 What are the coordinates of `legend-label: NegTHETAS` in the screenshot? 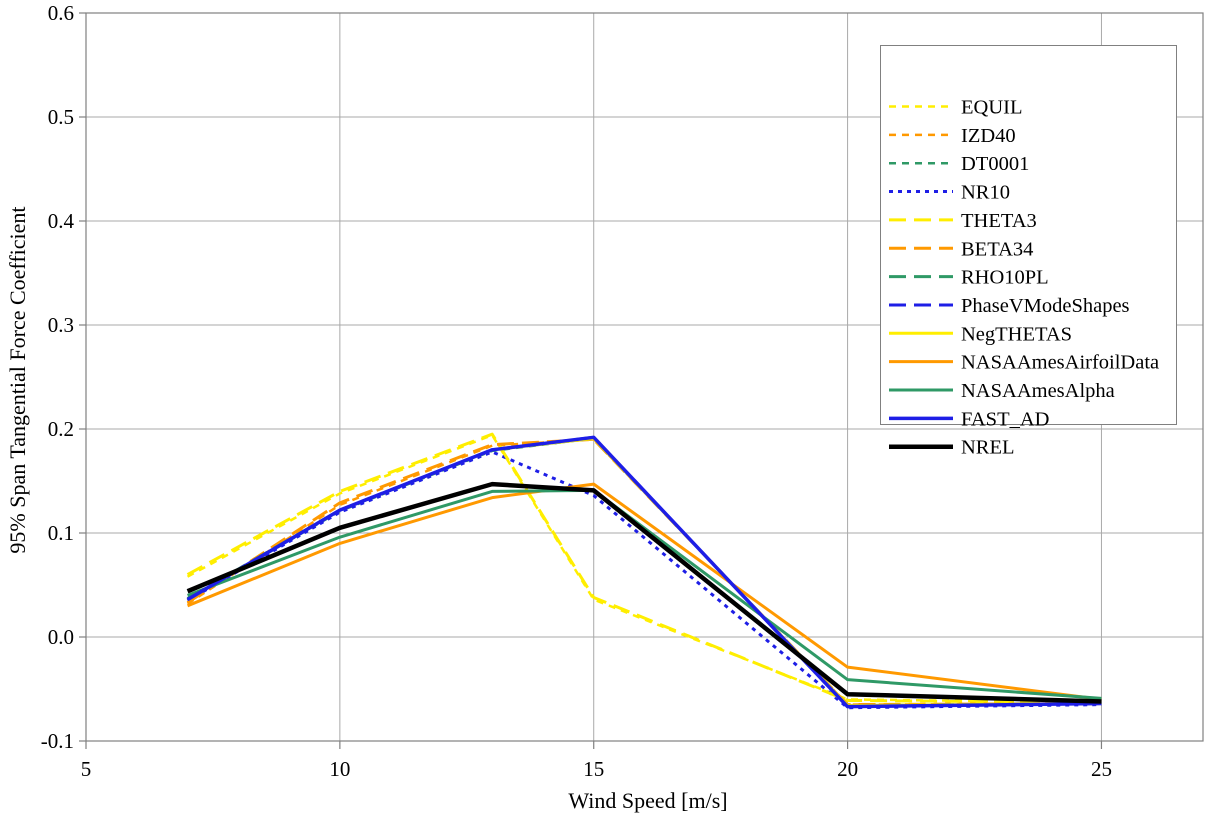 It's located at (1016, 334).